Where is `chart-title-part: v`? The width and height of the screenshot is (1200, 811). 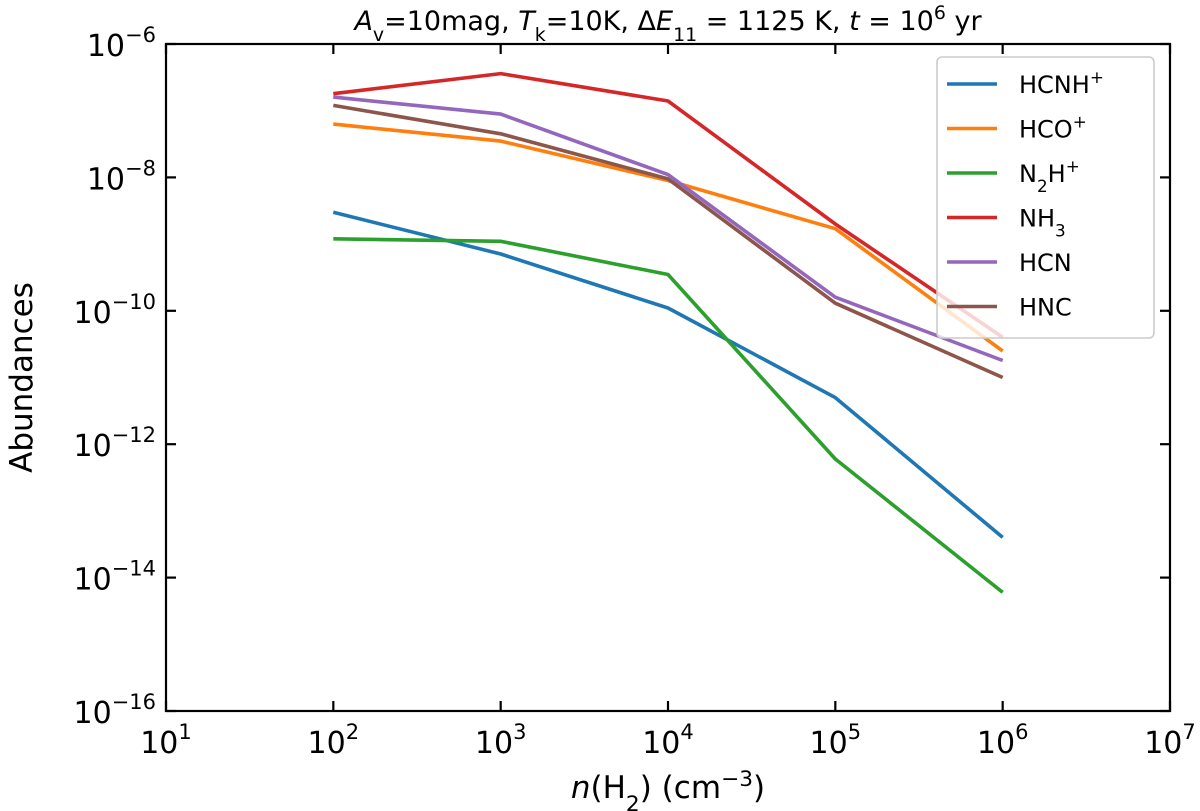
chart-title-part: v is located at coordinates (378, 35).